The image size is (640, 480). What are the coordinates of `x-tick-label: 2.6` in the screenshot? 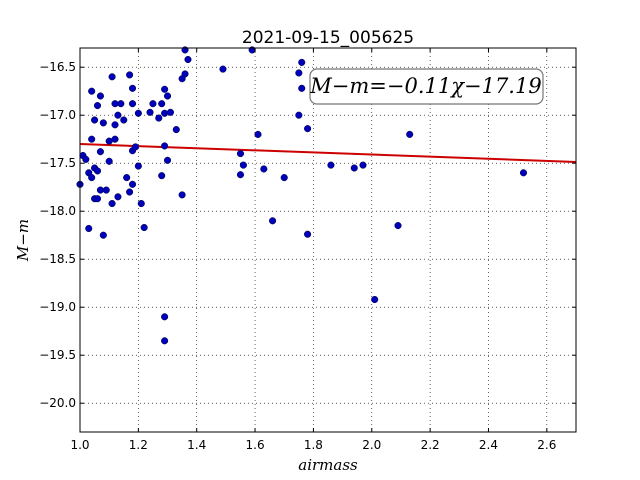 It's located at (546, 445).